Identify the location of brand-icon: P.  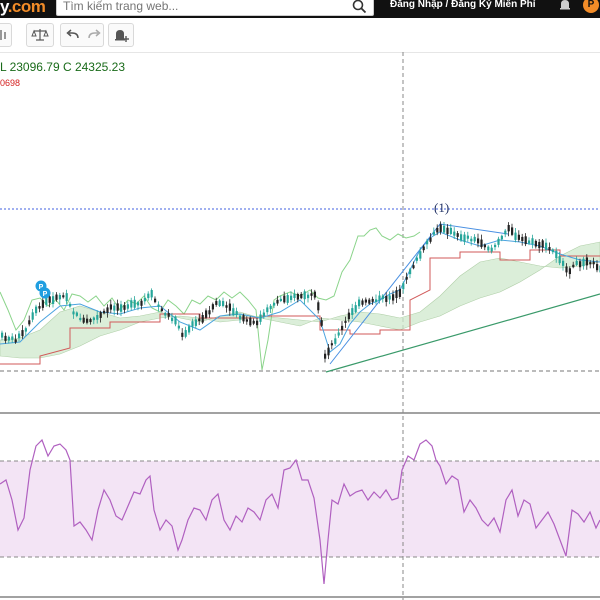
(591, 6).